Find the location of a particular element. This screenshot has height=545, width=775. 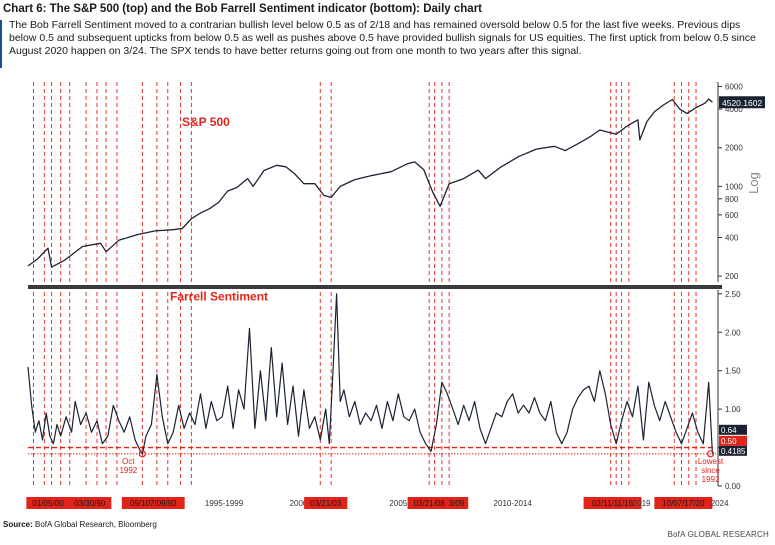

accent-bar is located at coordinates (1, 44).